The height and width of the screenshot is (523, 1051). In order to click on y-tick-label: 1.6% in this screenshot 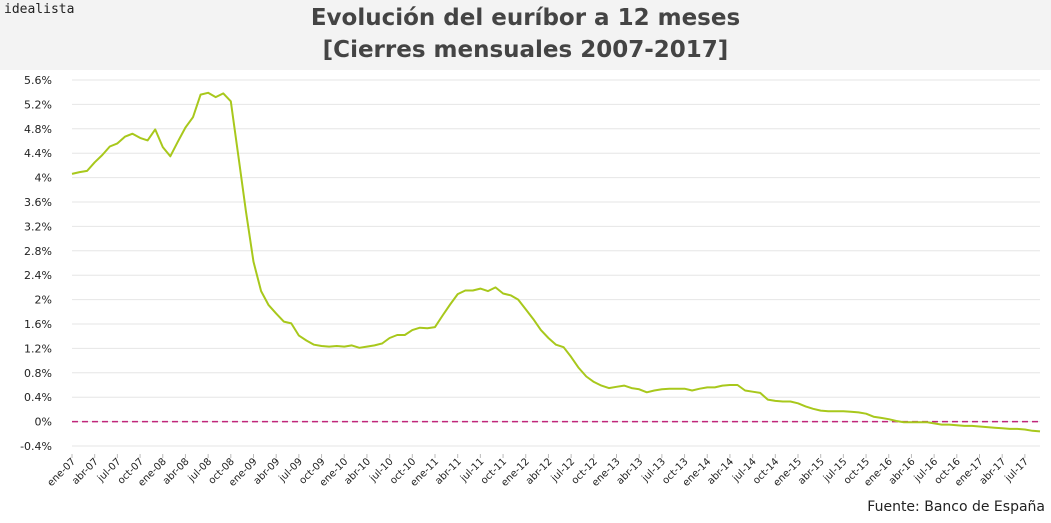, I will do `click(38, 324)`.